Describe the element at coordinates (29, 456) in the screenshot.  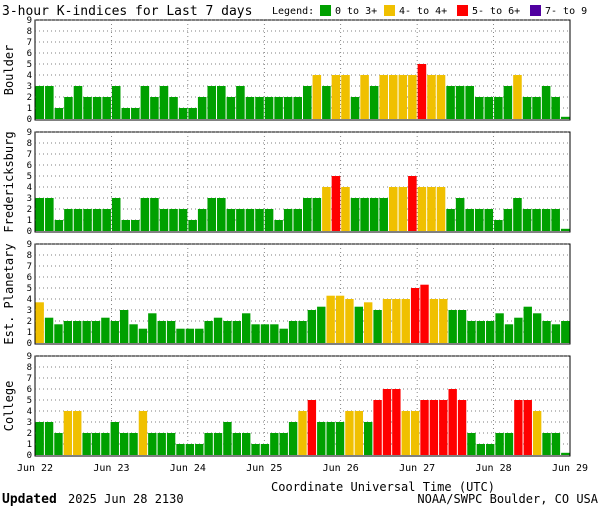
I see `y-tick-label: 0` at that location.